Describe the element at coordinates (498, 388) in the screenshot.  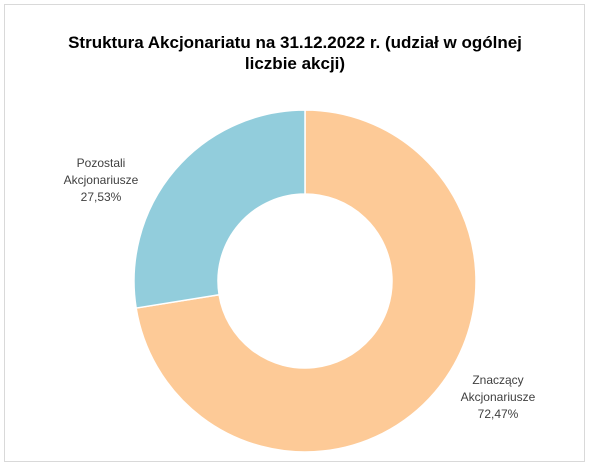
I see `category-label: Znaczący Akcjonariusze` at that location.